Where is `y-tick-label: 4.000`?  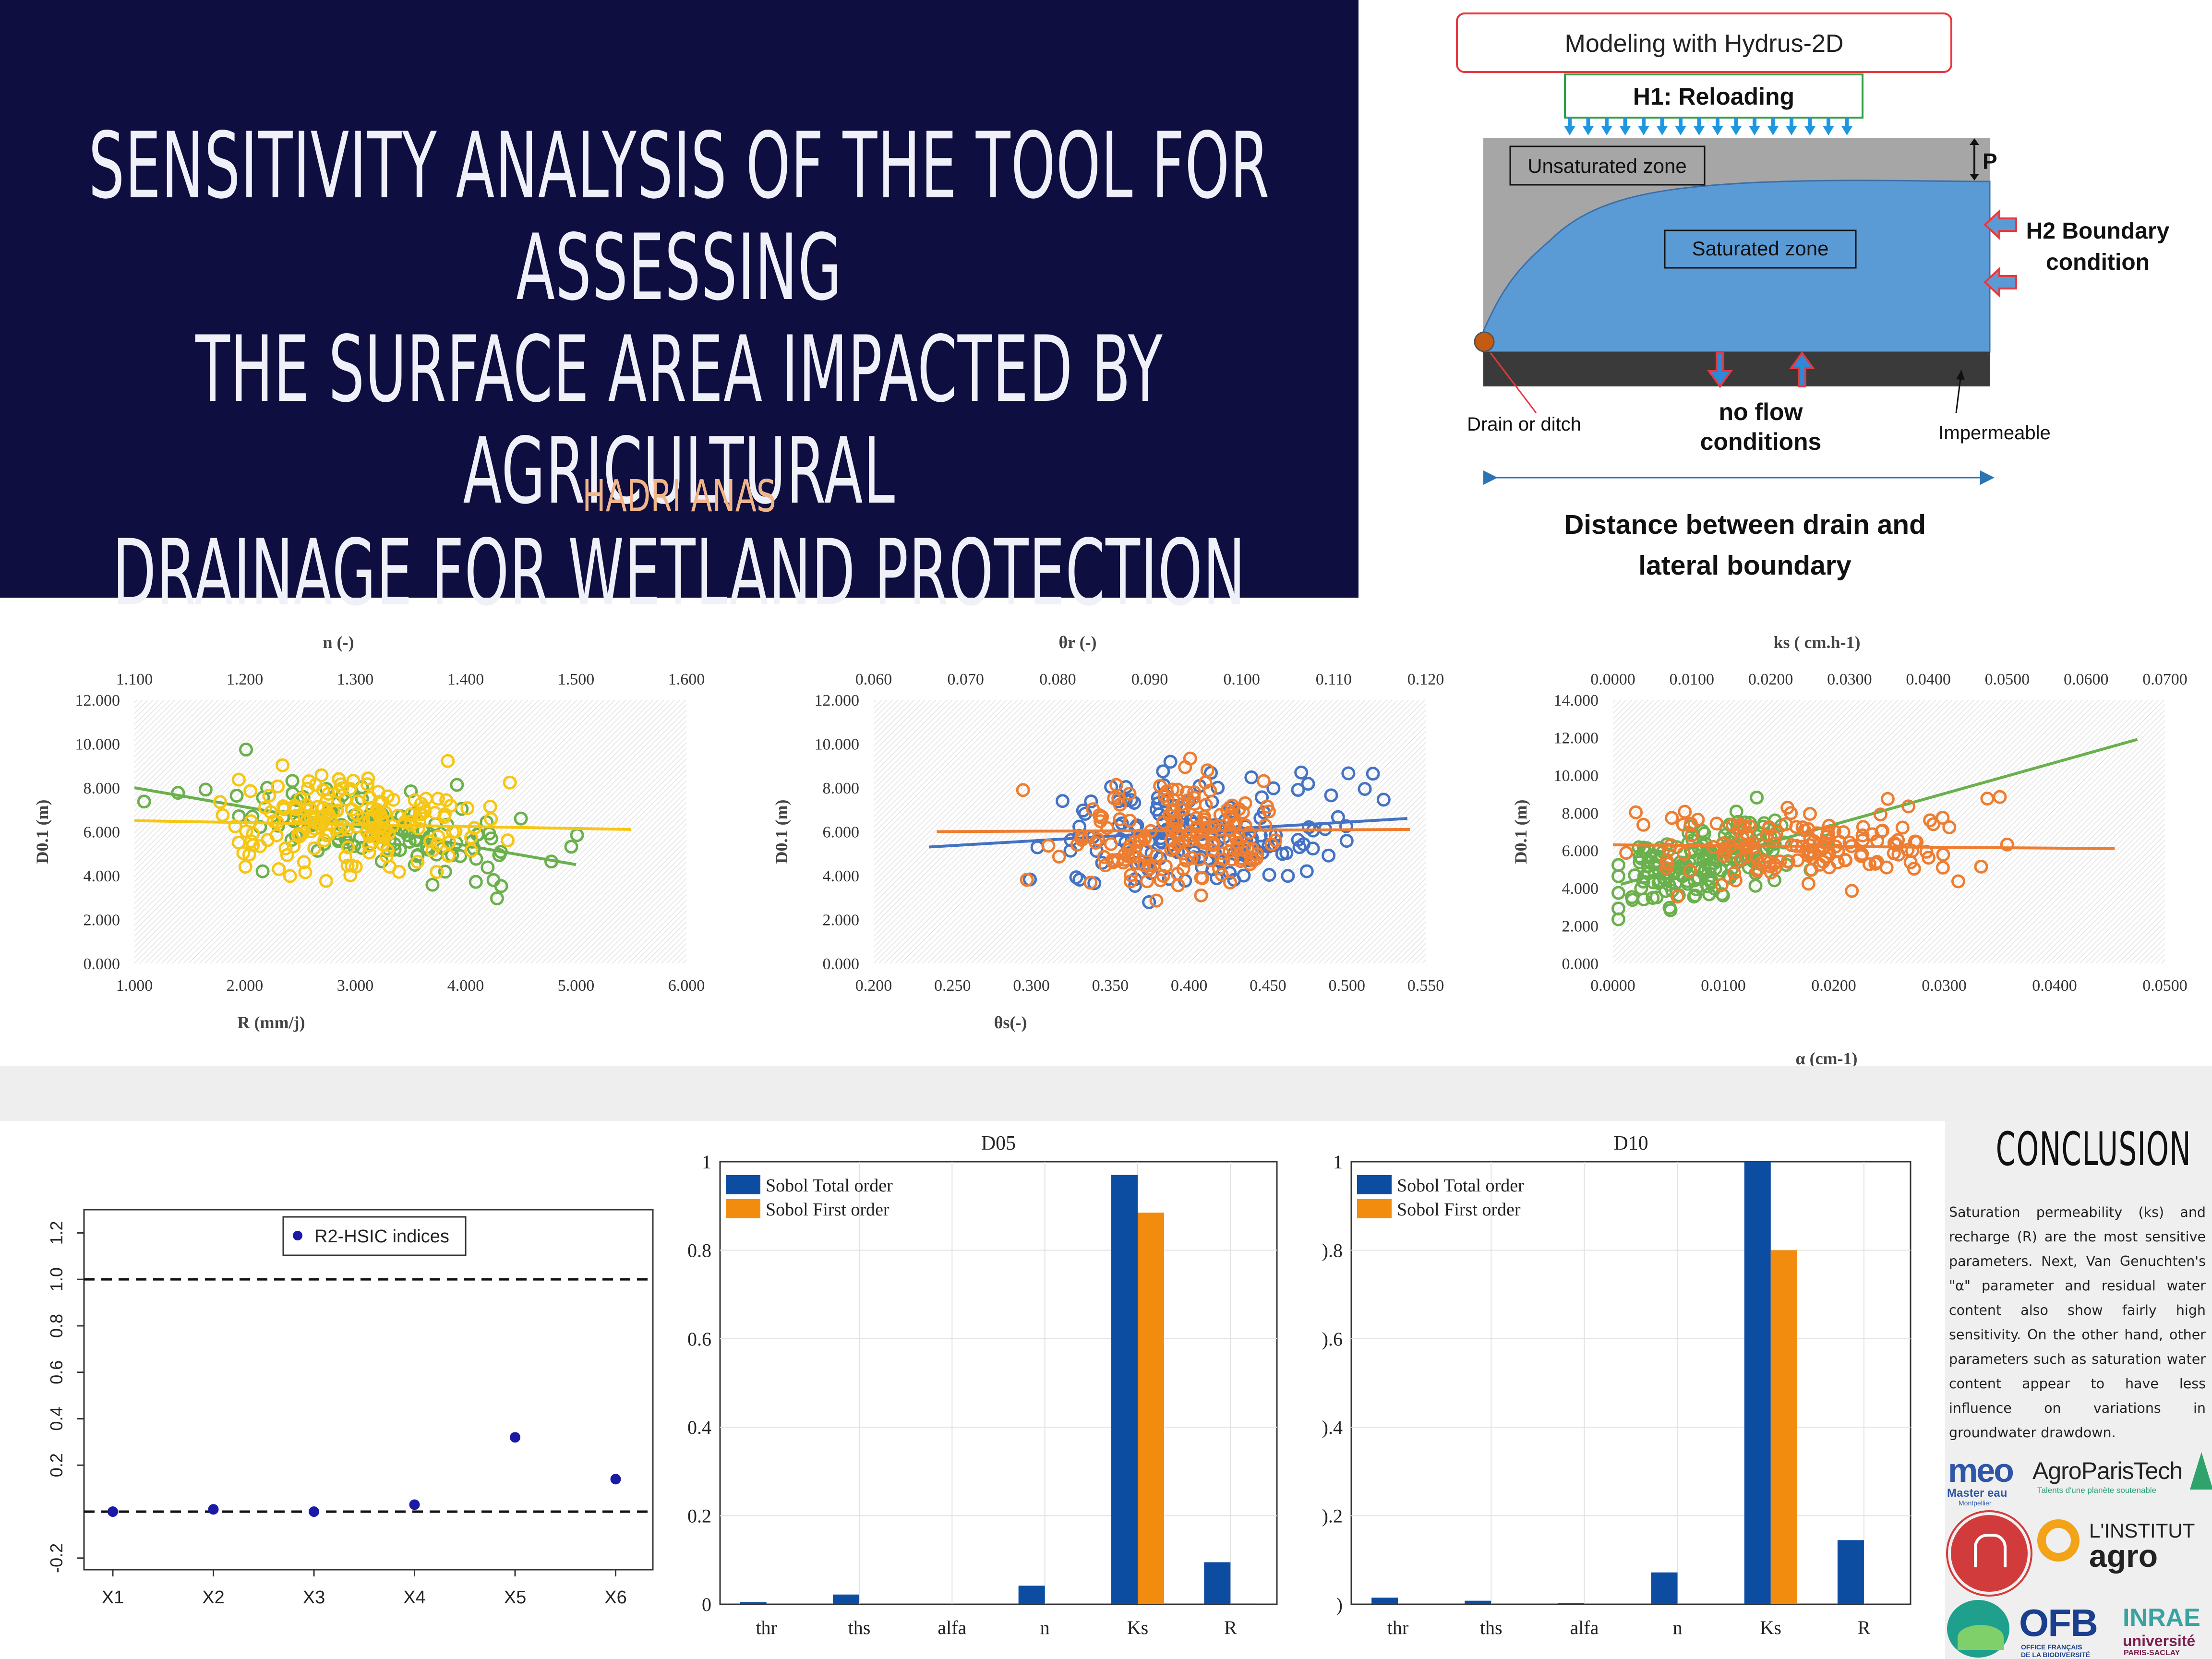
y-tick-label: 4.000 is located at coordinates (1580, 889).